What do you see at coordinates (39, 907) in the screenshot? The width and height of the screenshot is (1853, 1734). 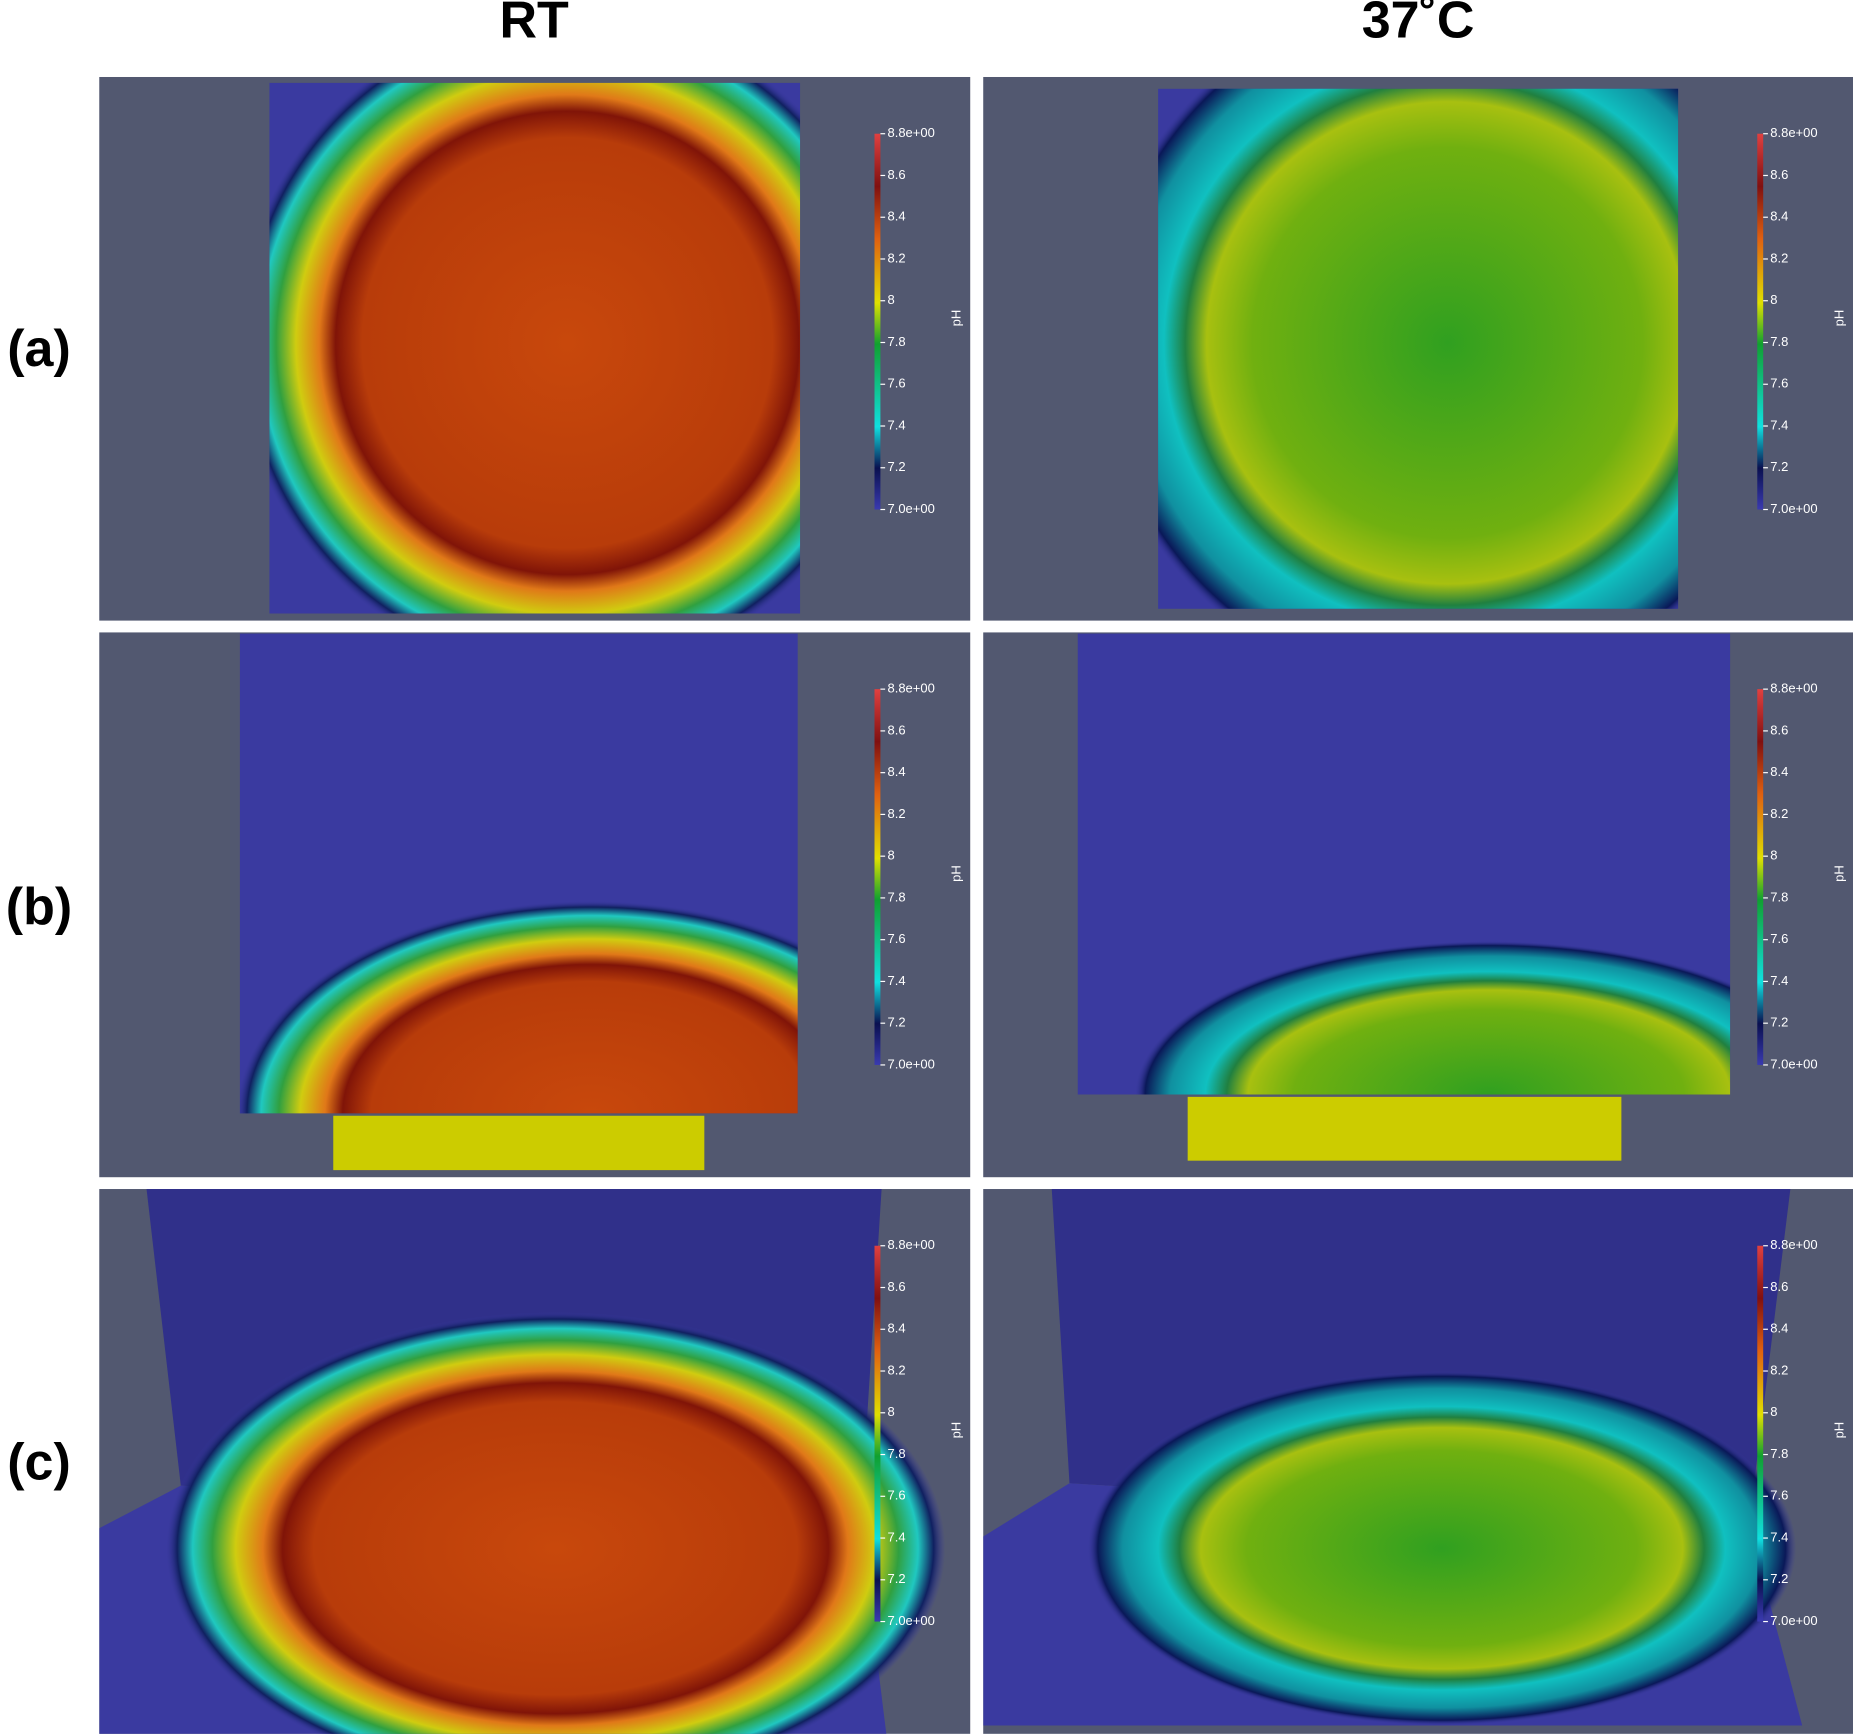 I see `row-label: (b)` at bounding box center [39, 907].